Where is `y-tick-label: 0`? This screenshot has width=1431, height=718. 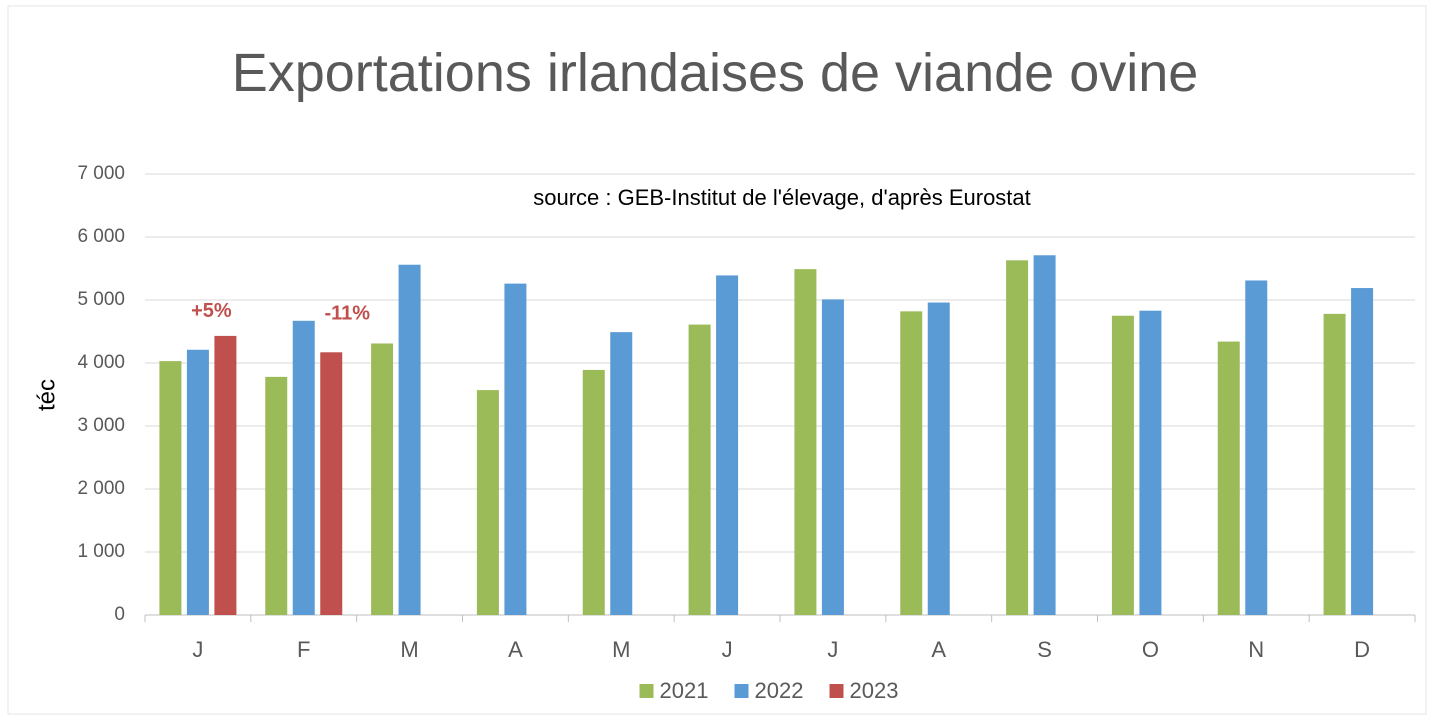 y-tick-label: 0 is located at coordinates (119, 614).